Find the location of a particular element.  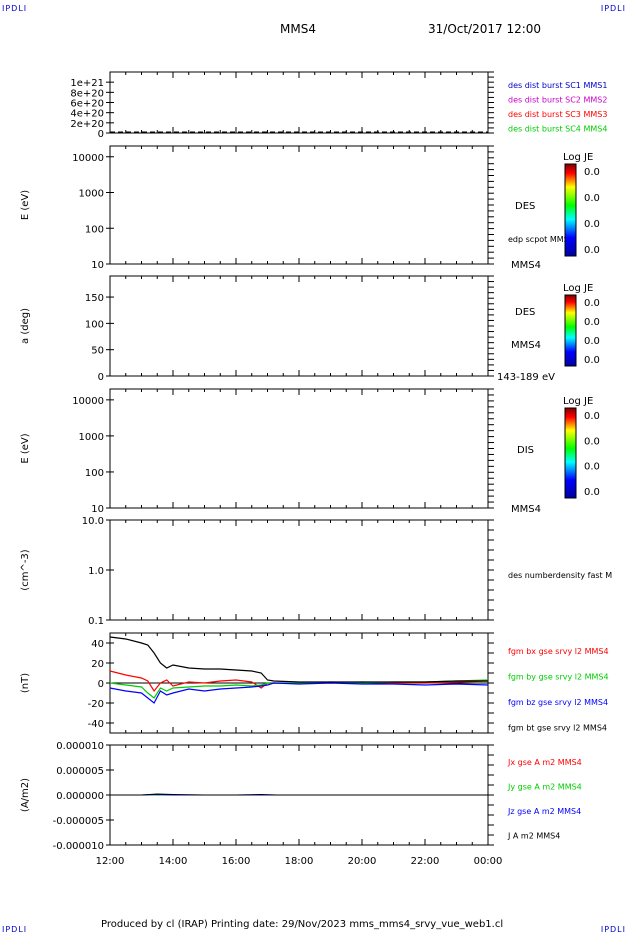

corner-label-top-right: IPDLI is located at coordinates (613, 8).